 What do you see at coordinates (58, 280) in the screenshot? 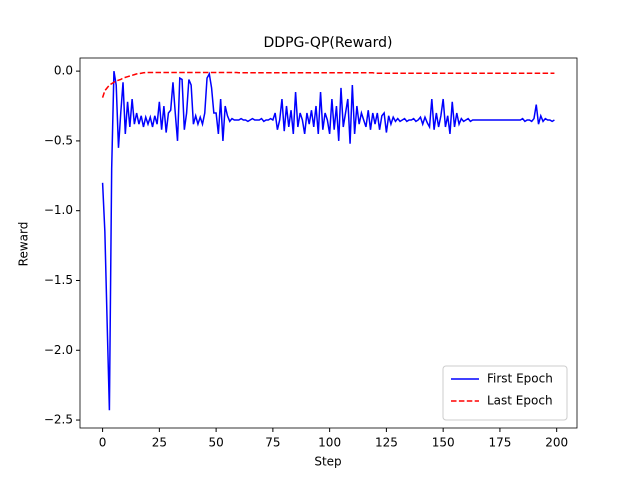
I see `y-tick-label: −1.5` at bounding box center [58, 280].